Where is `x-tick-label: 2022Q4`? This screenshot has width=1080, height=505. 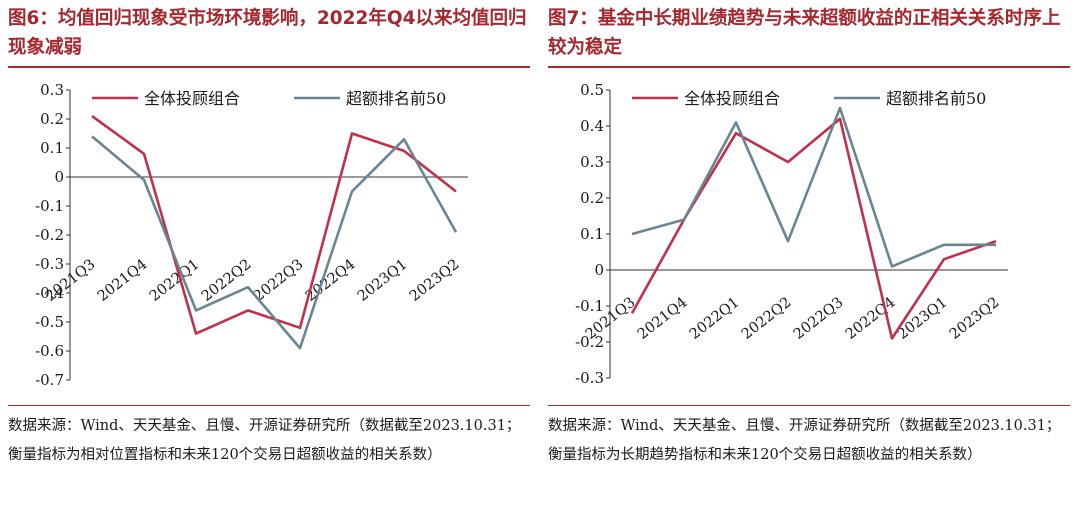 x-tick-label: 2022Q4 is located at coordinates (331, 281).